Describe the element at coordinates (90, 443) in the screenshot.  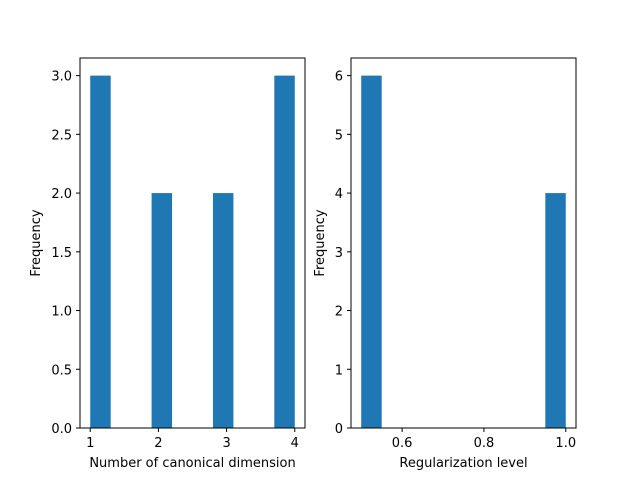
I see `x-tick-label: 1` at that location.